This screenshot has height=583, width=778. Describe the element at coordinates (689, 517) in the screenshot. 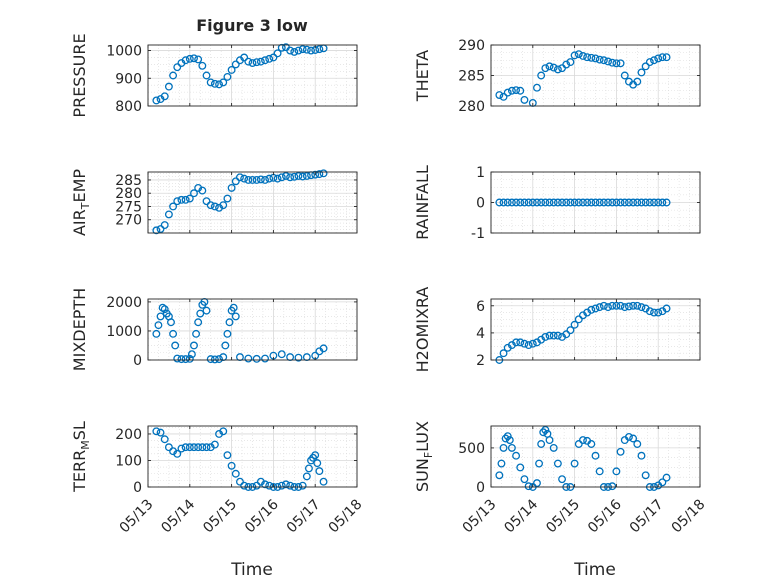

I see `x-tick-label: 05/18` at that location.